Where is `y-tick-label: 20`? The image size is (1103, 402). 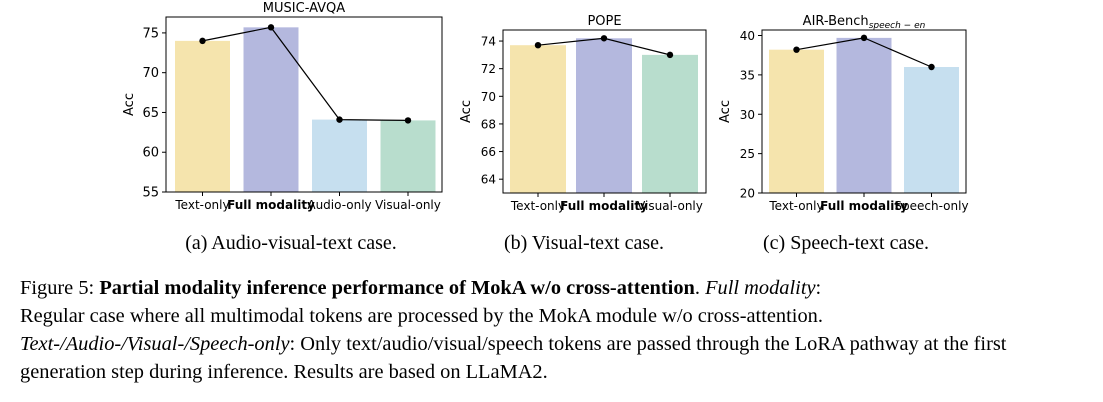
y-tick-label: 20 is located at coordinates (747, 194).